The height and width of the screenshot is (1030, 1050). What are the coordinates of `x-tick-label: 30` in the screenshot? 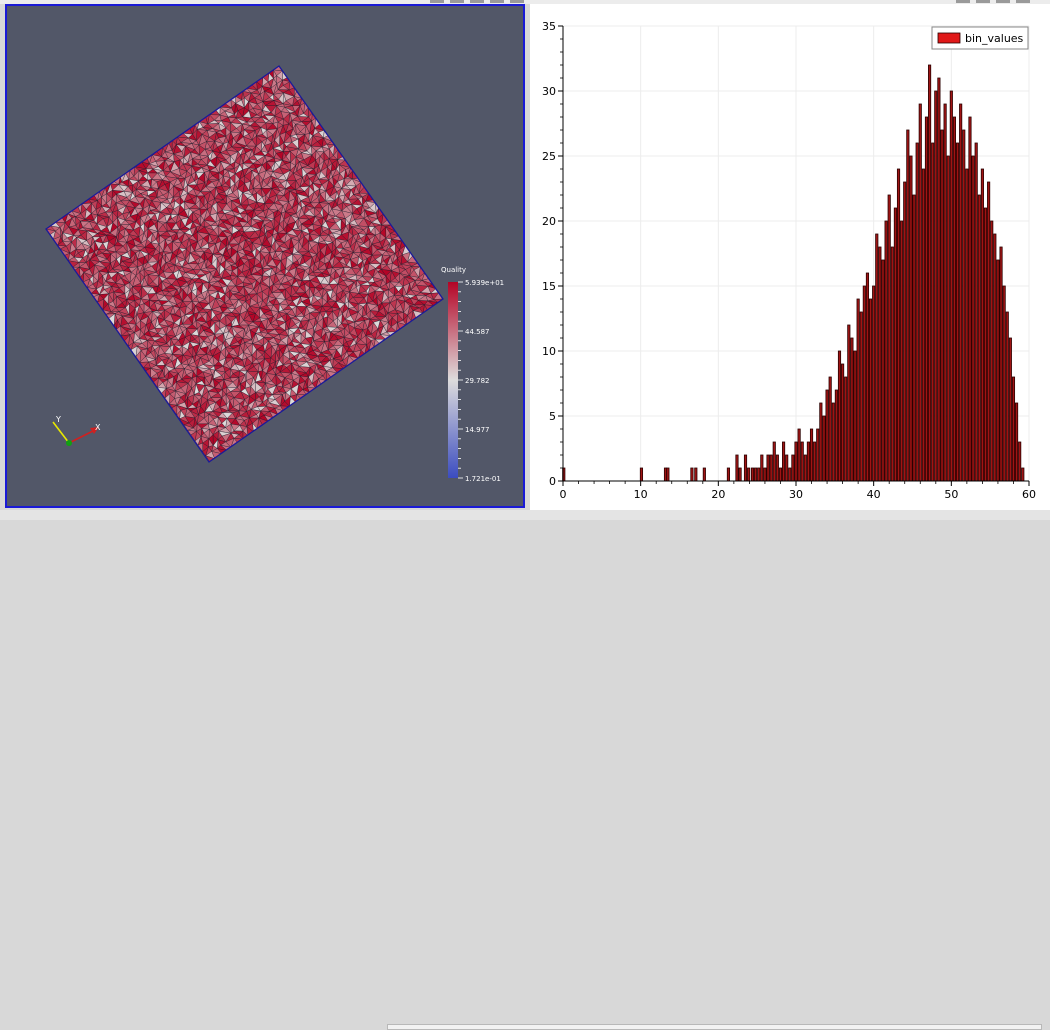 It's located at (796, 494).